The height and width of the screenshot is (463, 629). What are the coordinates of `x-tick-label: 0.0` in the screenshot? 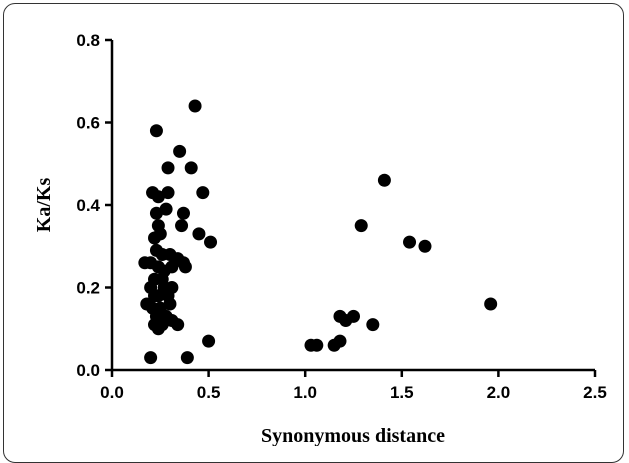 It's located at (112, 392).